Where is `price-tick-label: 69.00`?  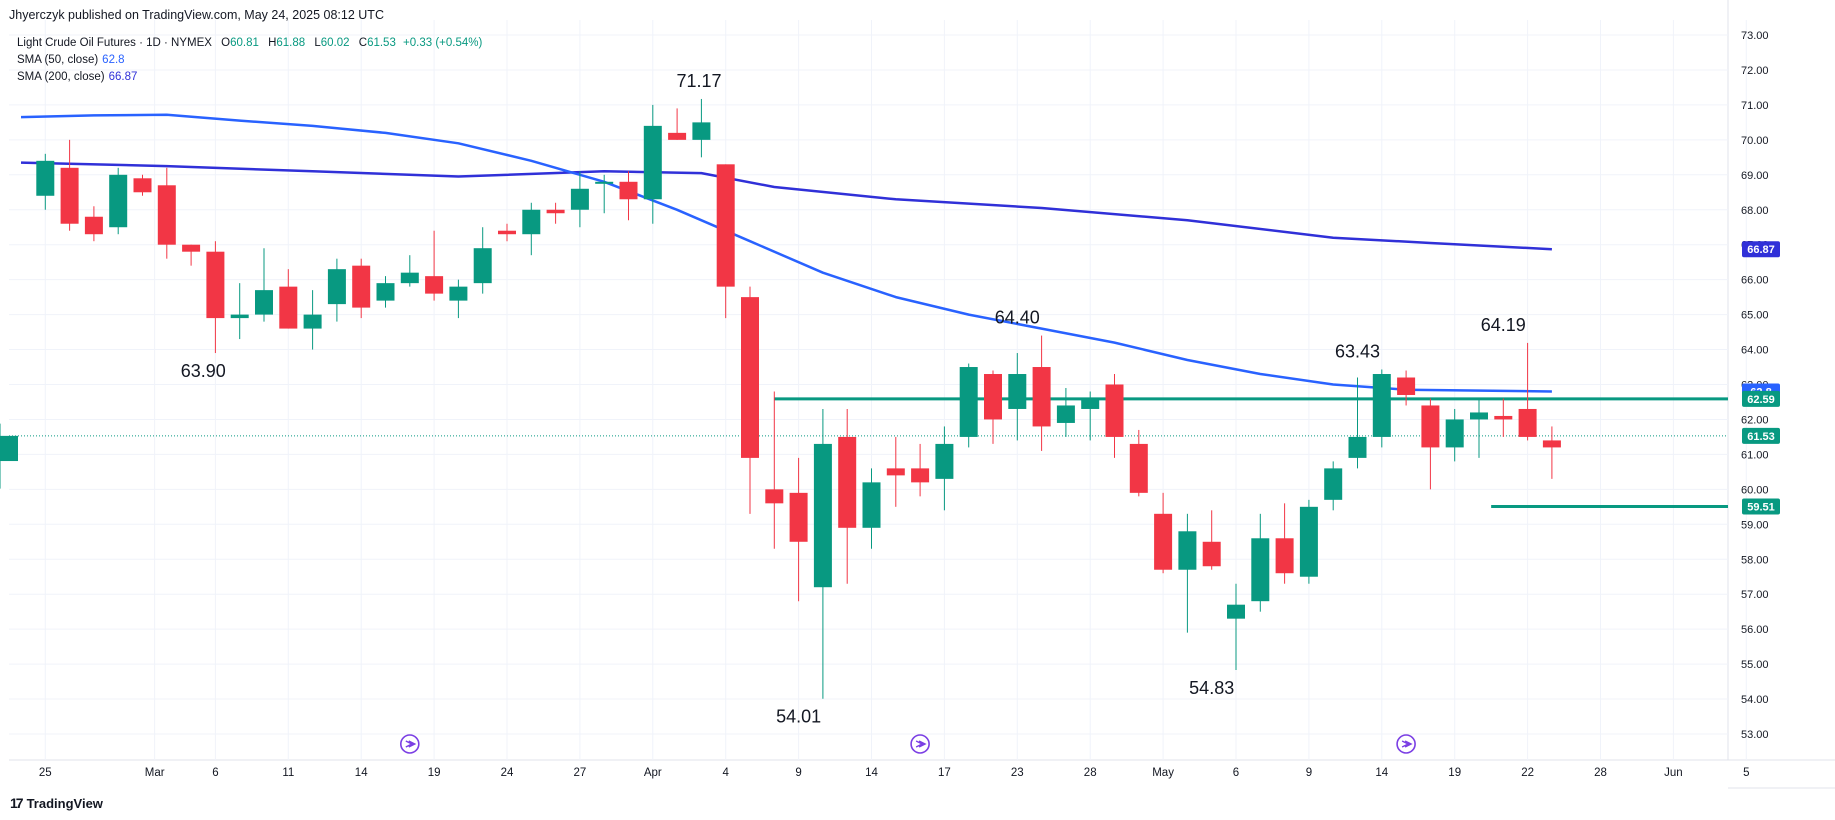 price-tick-label: 69.00 is located at coordinates (1755, 176).